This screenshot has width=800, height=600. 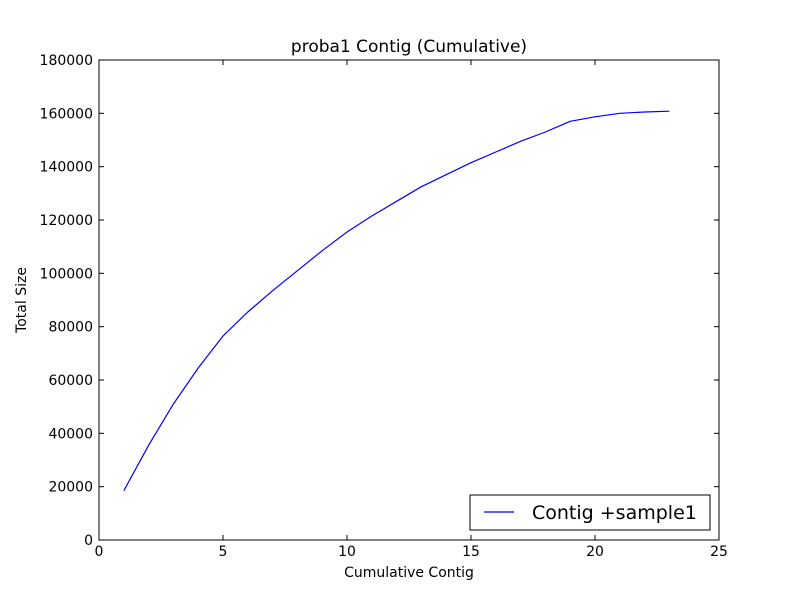 What do you see at coordinates (614, 513) in the screenshot?
I see `legend-label-contig-sample1: Contig +sample1` at bounding box center [614, 513].